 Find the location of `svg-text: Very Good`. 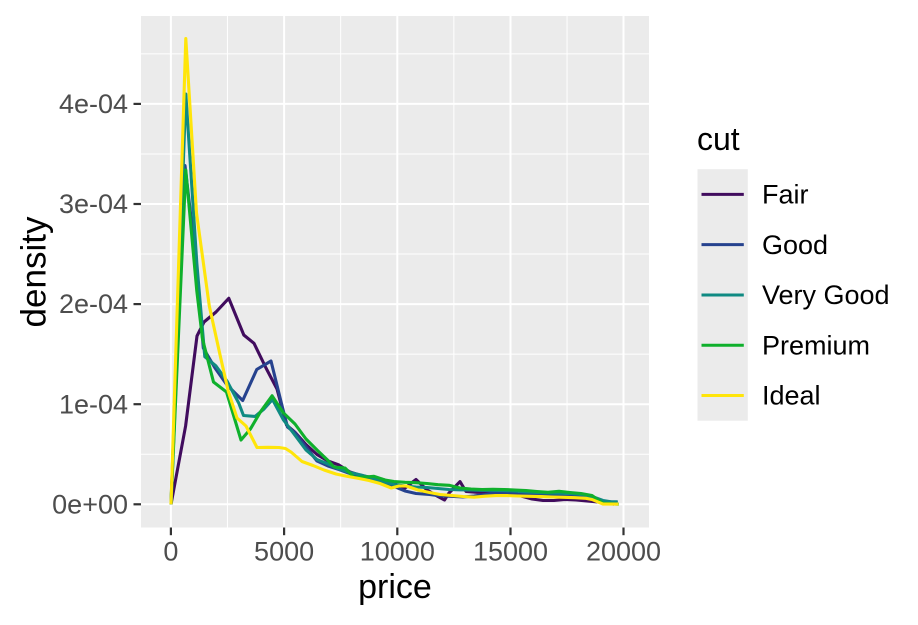

svg-text: Very Good is located at coordinates (826, 295).